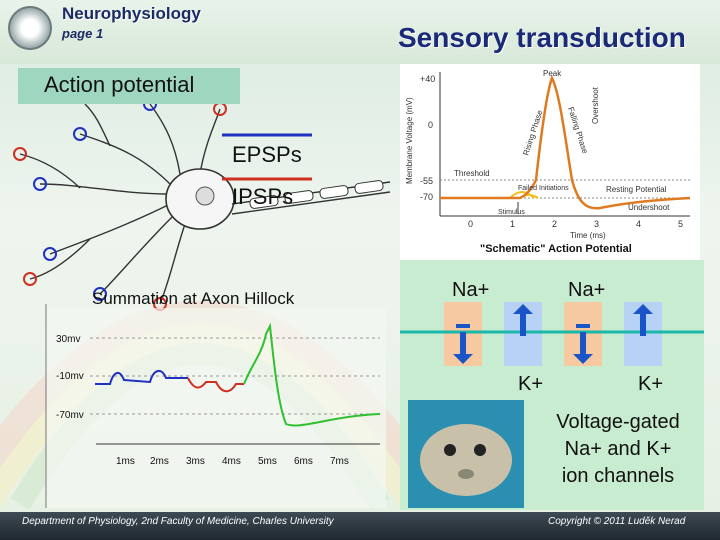  I want to click on channel-caption-line: Na+ and K+, so click(618, 449).